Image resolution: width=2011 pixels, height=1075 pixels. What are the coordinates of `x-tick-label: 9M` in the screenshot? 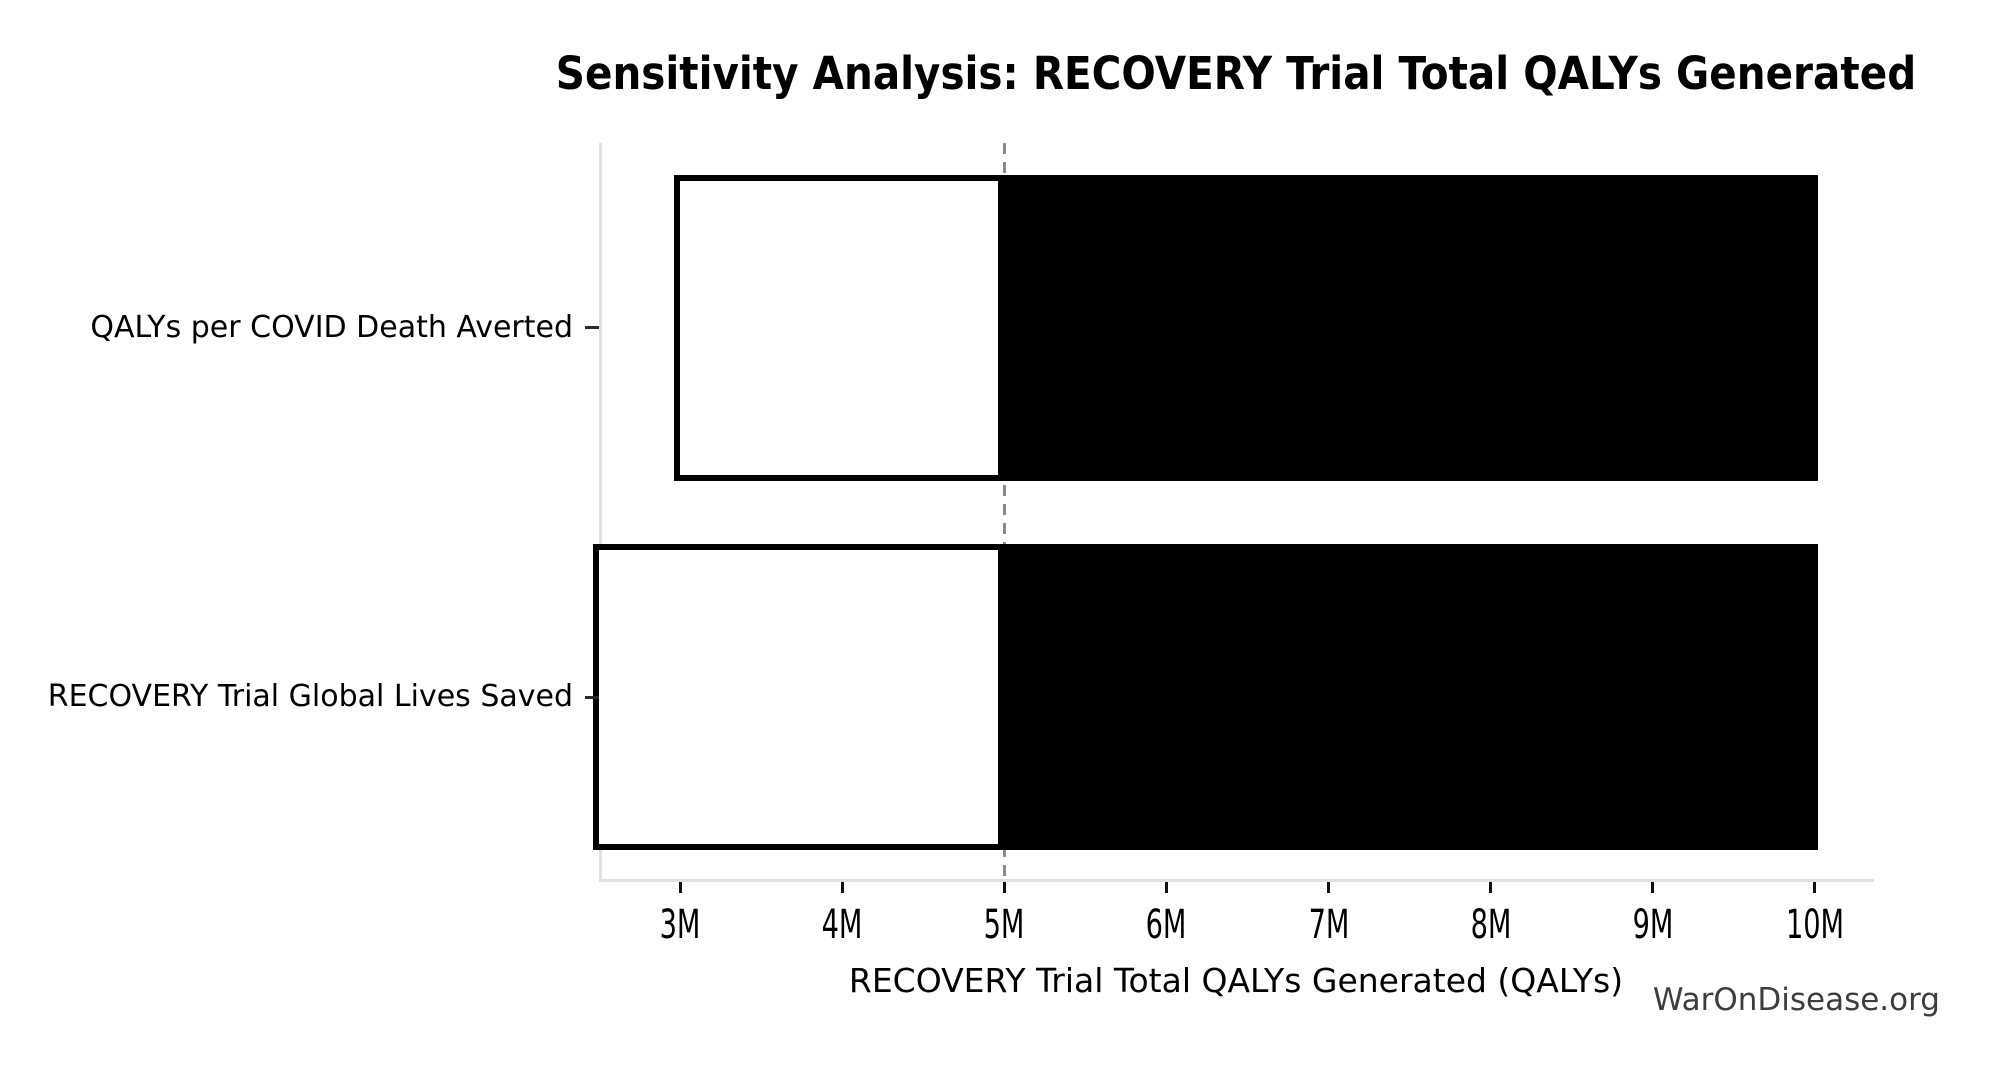 It's located at (1653, 925).